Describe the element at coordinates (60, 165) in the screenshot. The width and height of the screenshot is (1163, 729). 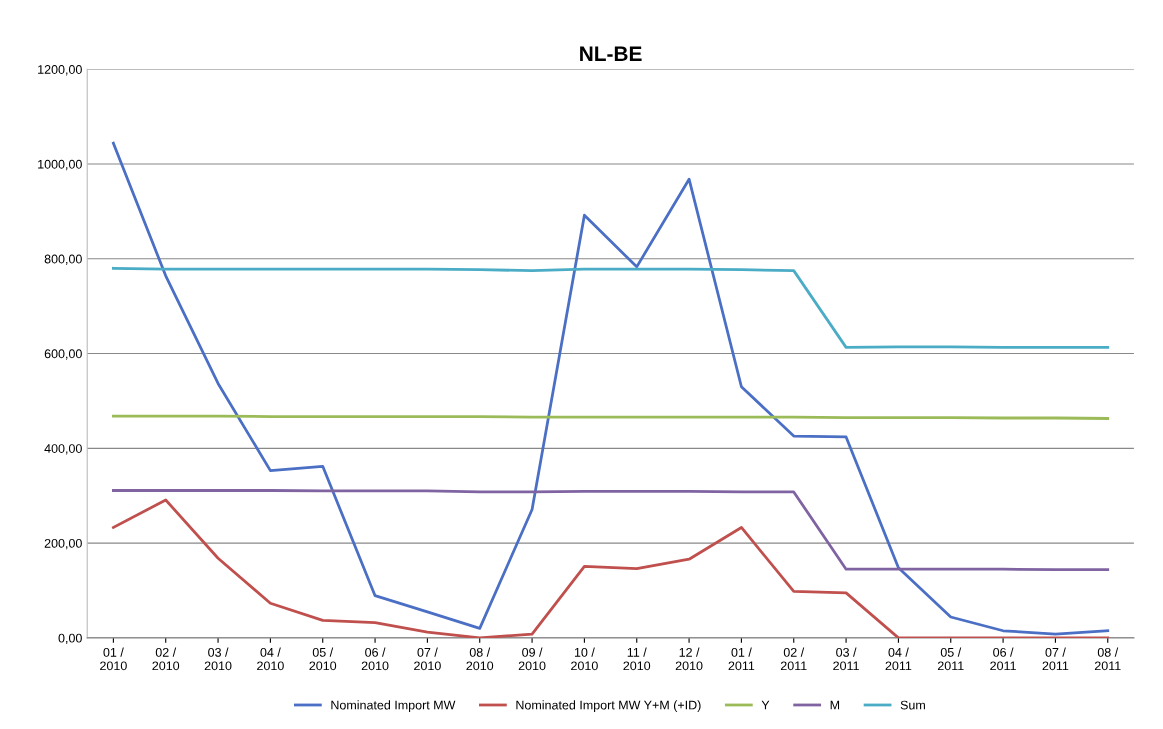
I see `y-tick-label: 1000,00` at that location.